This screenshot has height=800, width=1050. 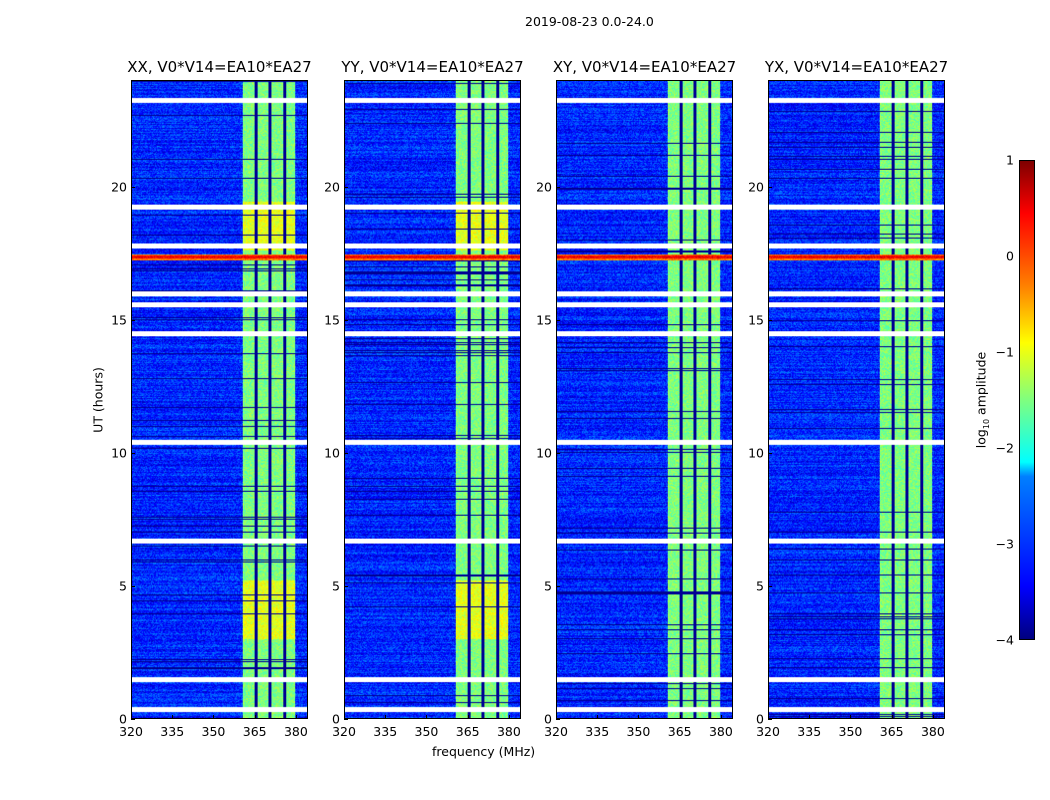 I want to click on colorbar-tick-label: −2, so click(x=1004, y=448).